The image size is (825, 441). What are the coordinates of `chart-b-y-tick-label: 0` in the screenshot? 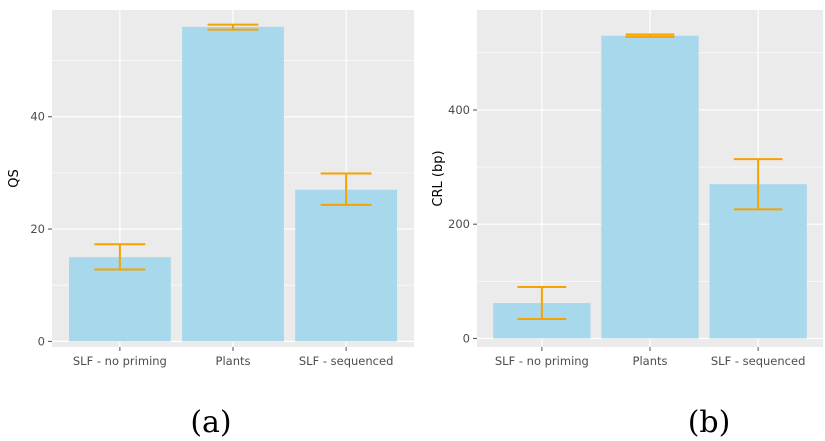 It's located at (466, 338).